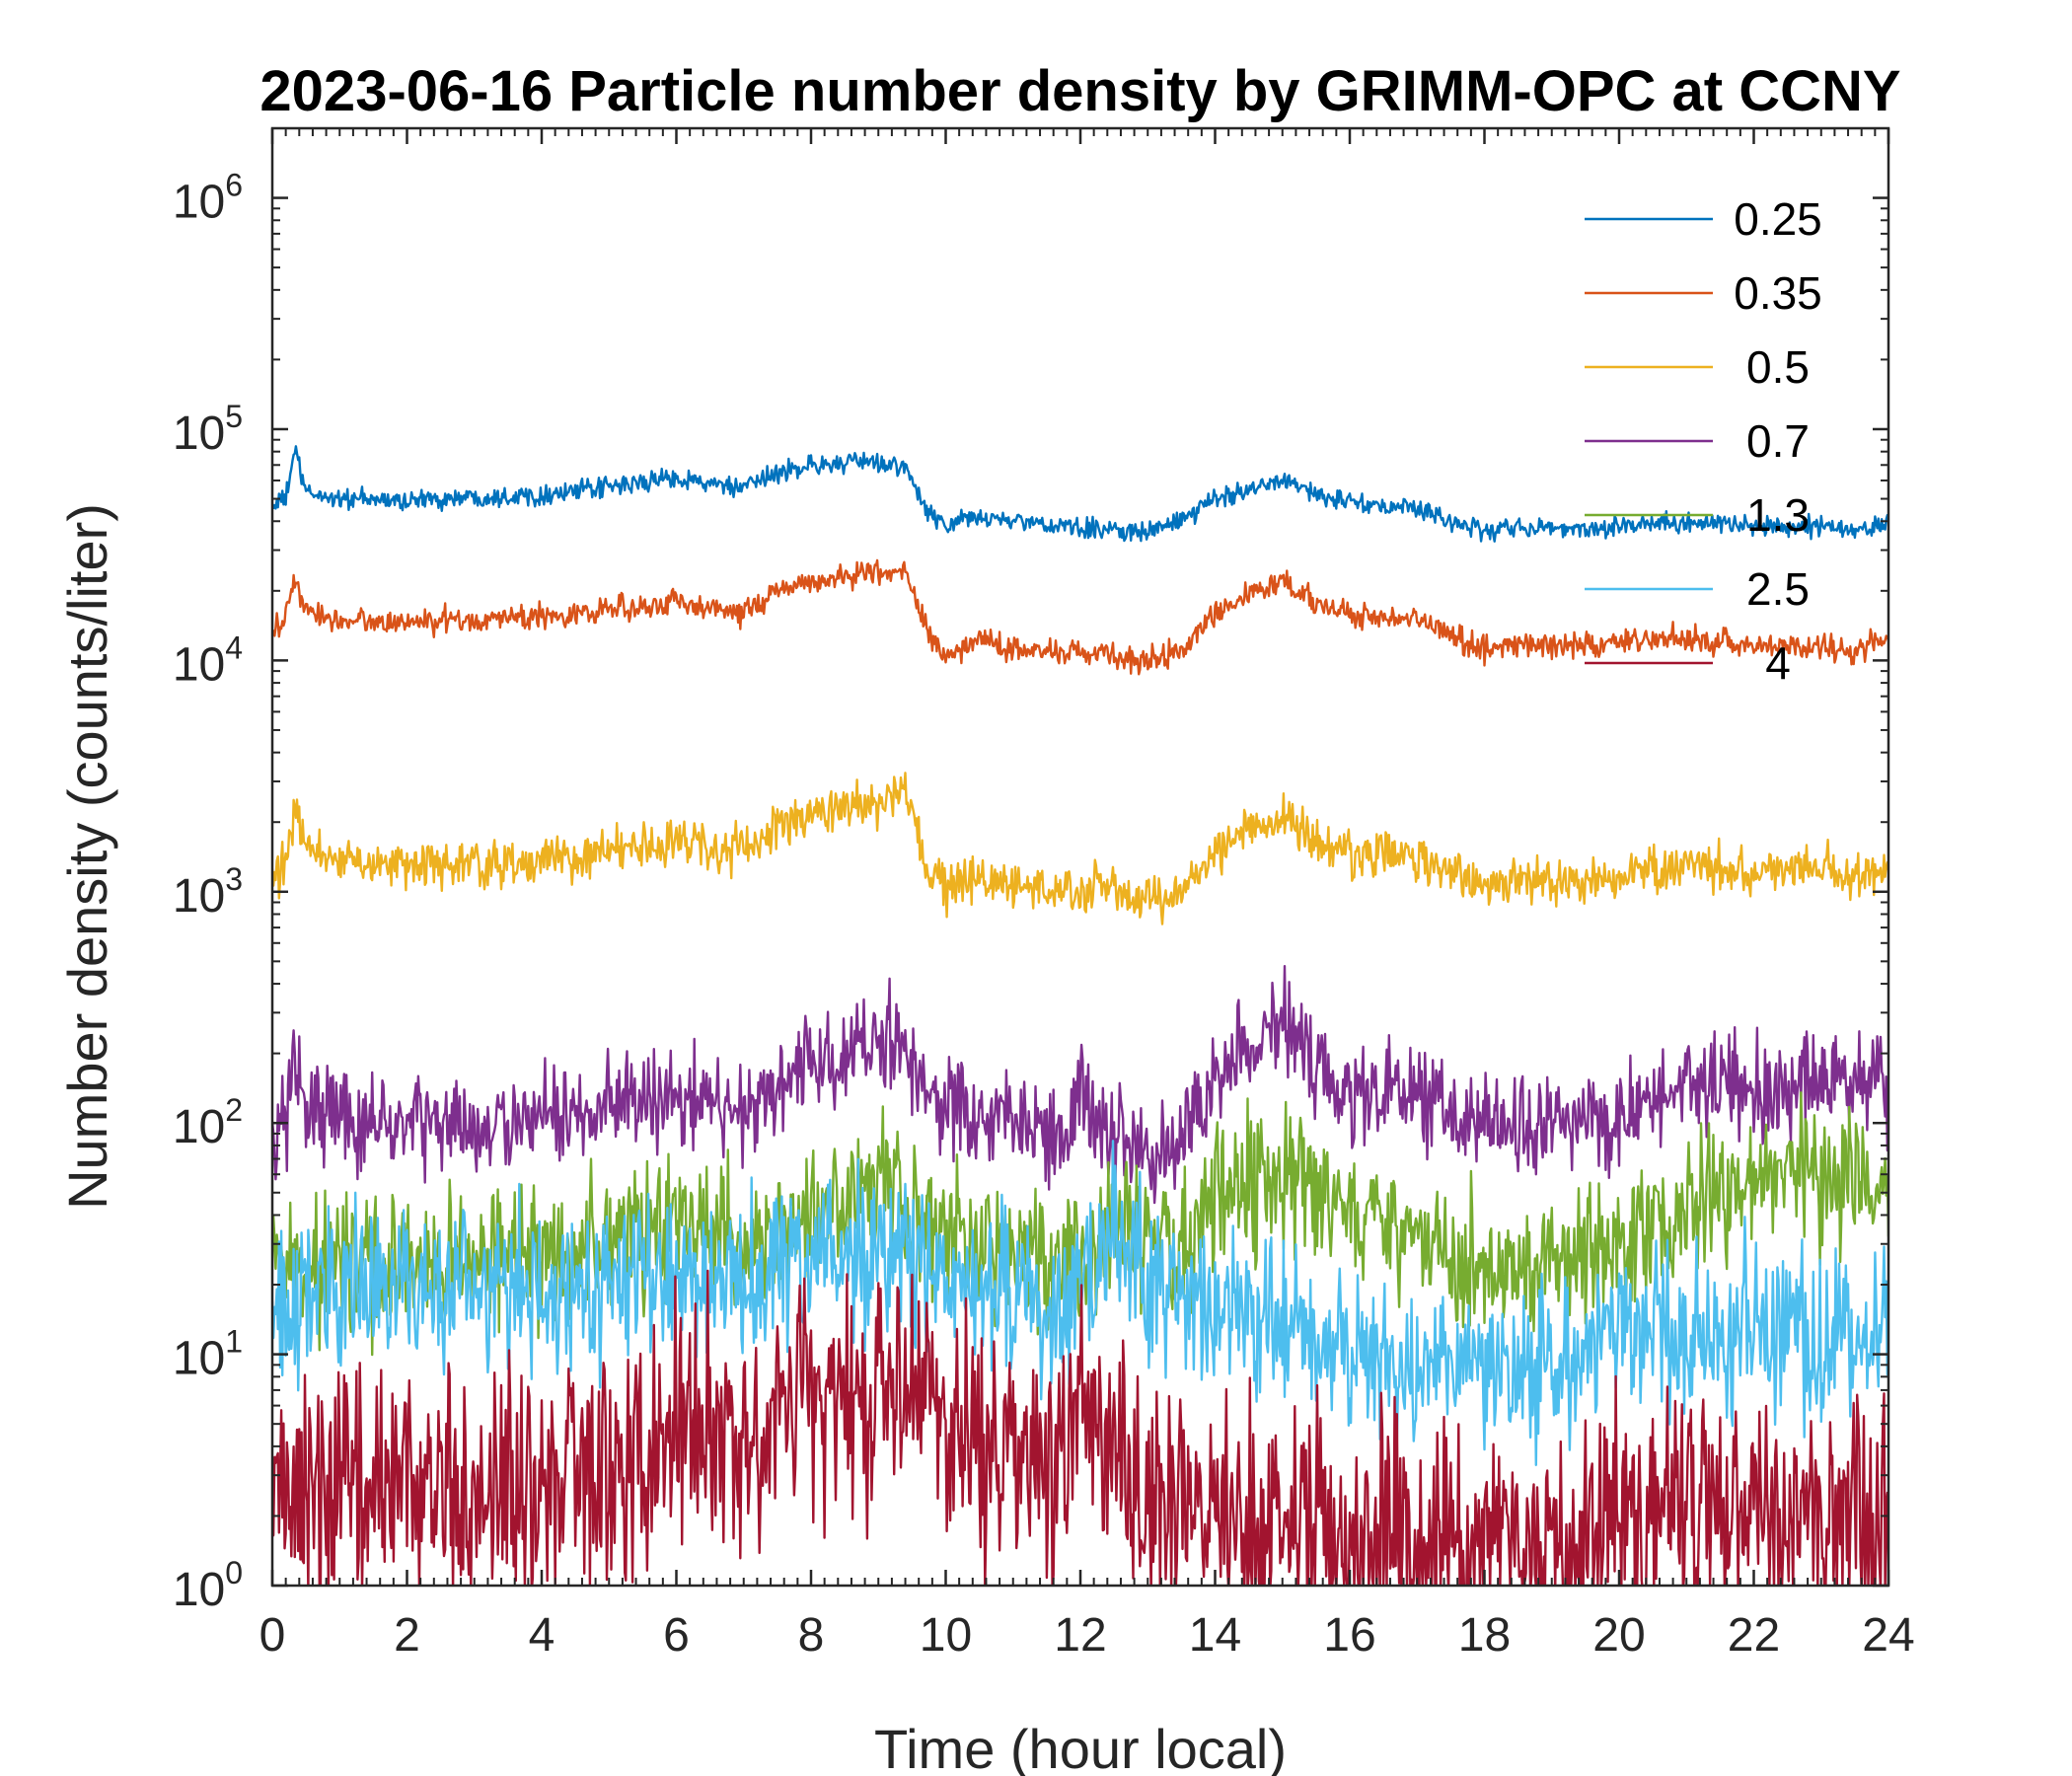 The width and height of the screenshot is (2072, 1776). What do you see at coordinates (1888, 1636) in the screenshot?
I see `x-tick-label: 24` at bounding box center [1888, 1636].